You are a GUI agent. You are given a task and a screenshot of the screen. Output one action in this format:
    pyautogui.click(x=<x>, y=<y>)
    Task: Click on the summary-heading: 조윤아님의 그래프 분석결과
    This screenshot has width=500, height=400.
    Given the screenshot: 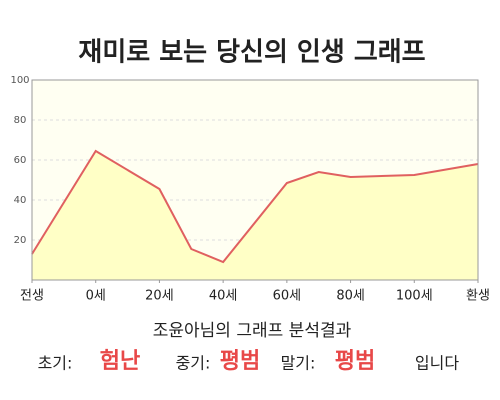 What is the action you would take?
    pyautogui.click(x=252, y=331)
    